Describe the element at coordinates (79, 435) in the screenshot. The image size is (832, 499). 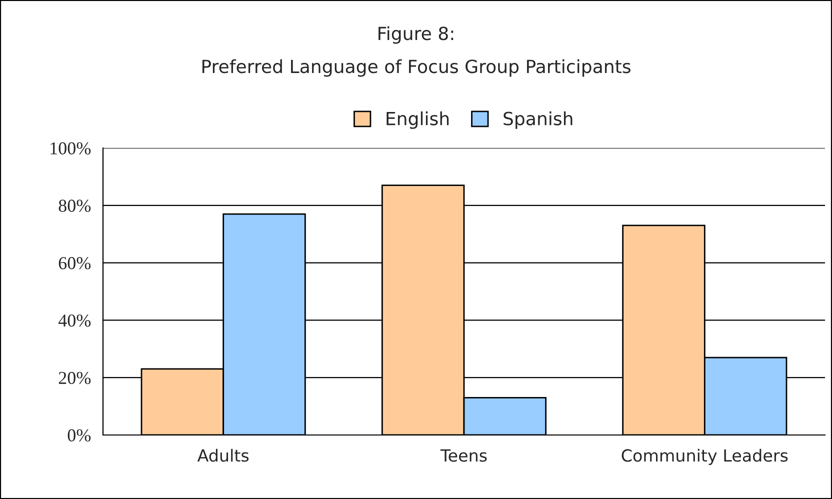
I see `y-tick-label: 0%` at that location.